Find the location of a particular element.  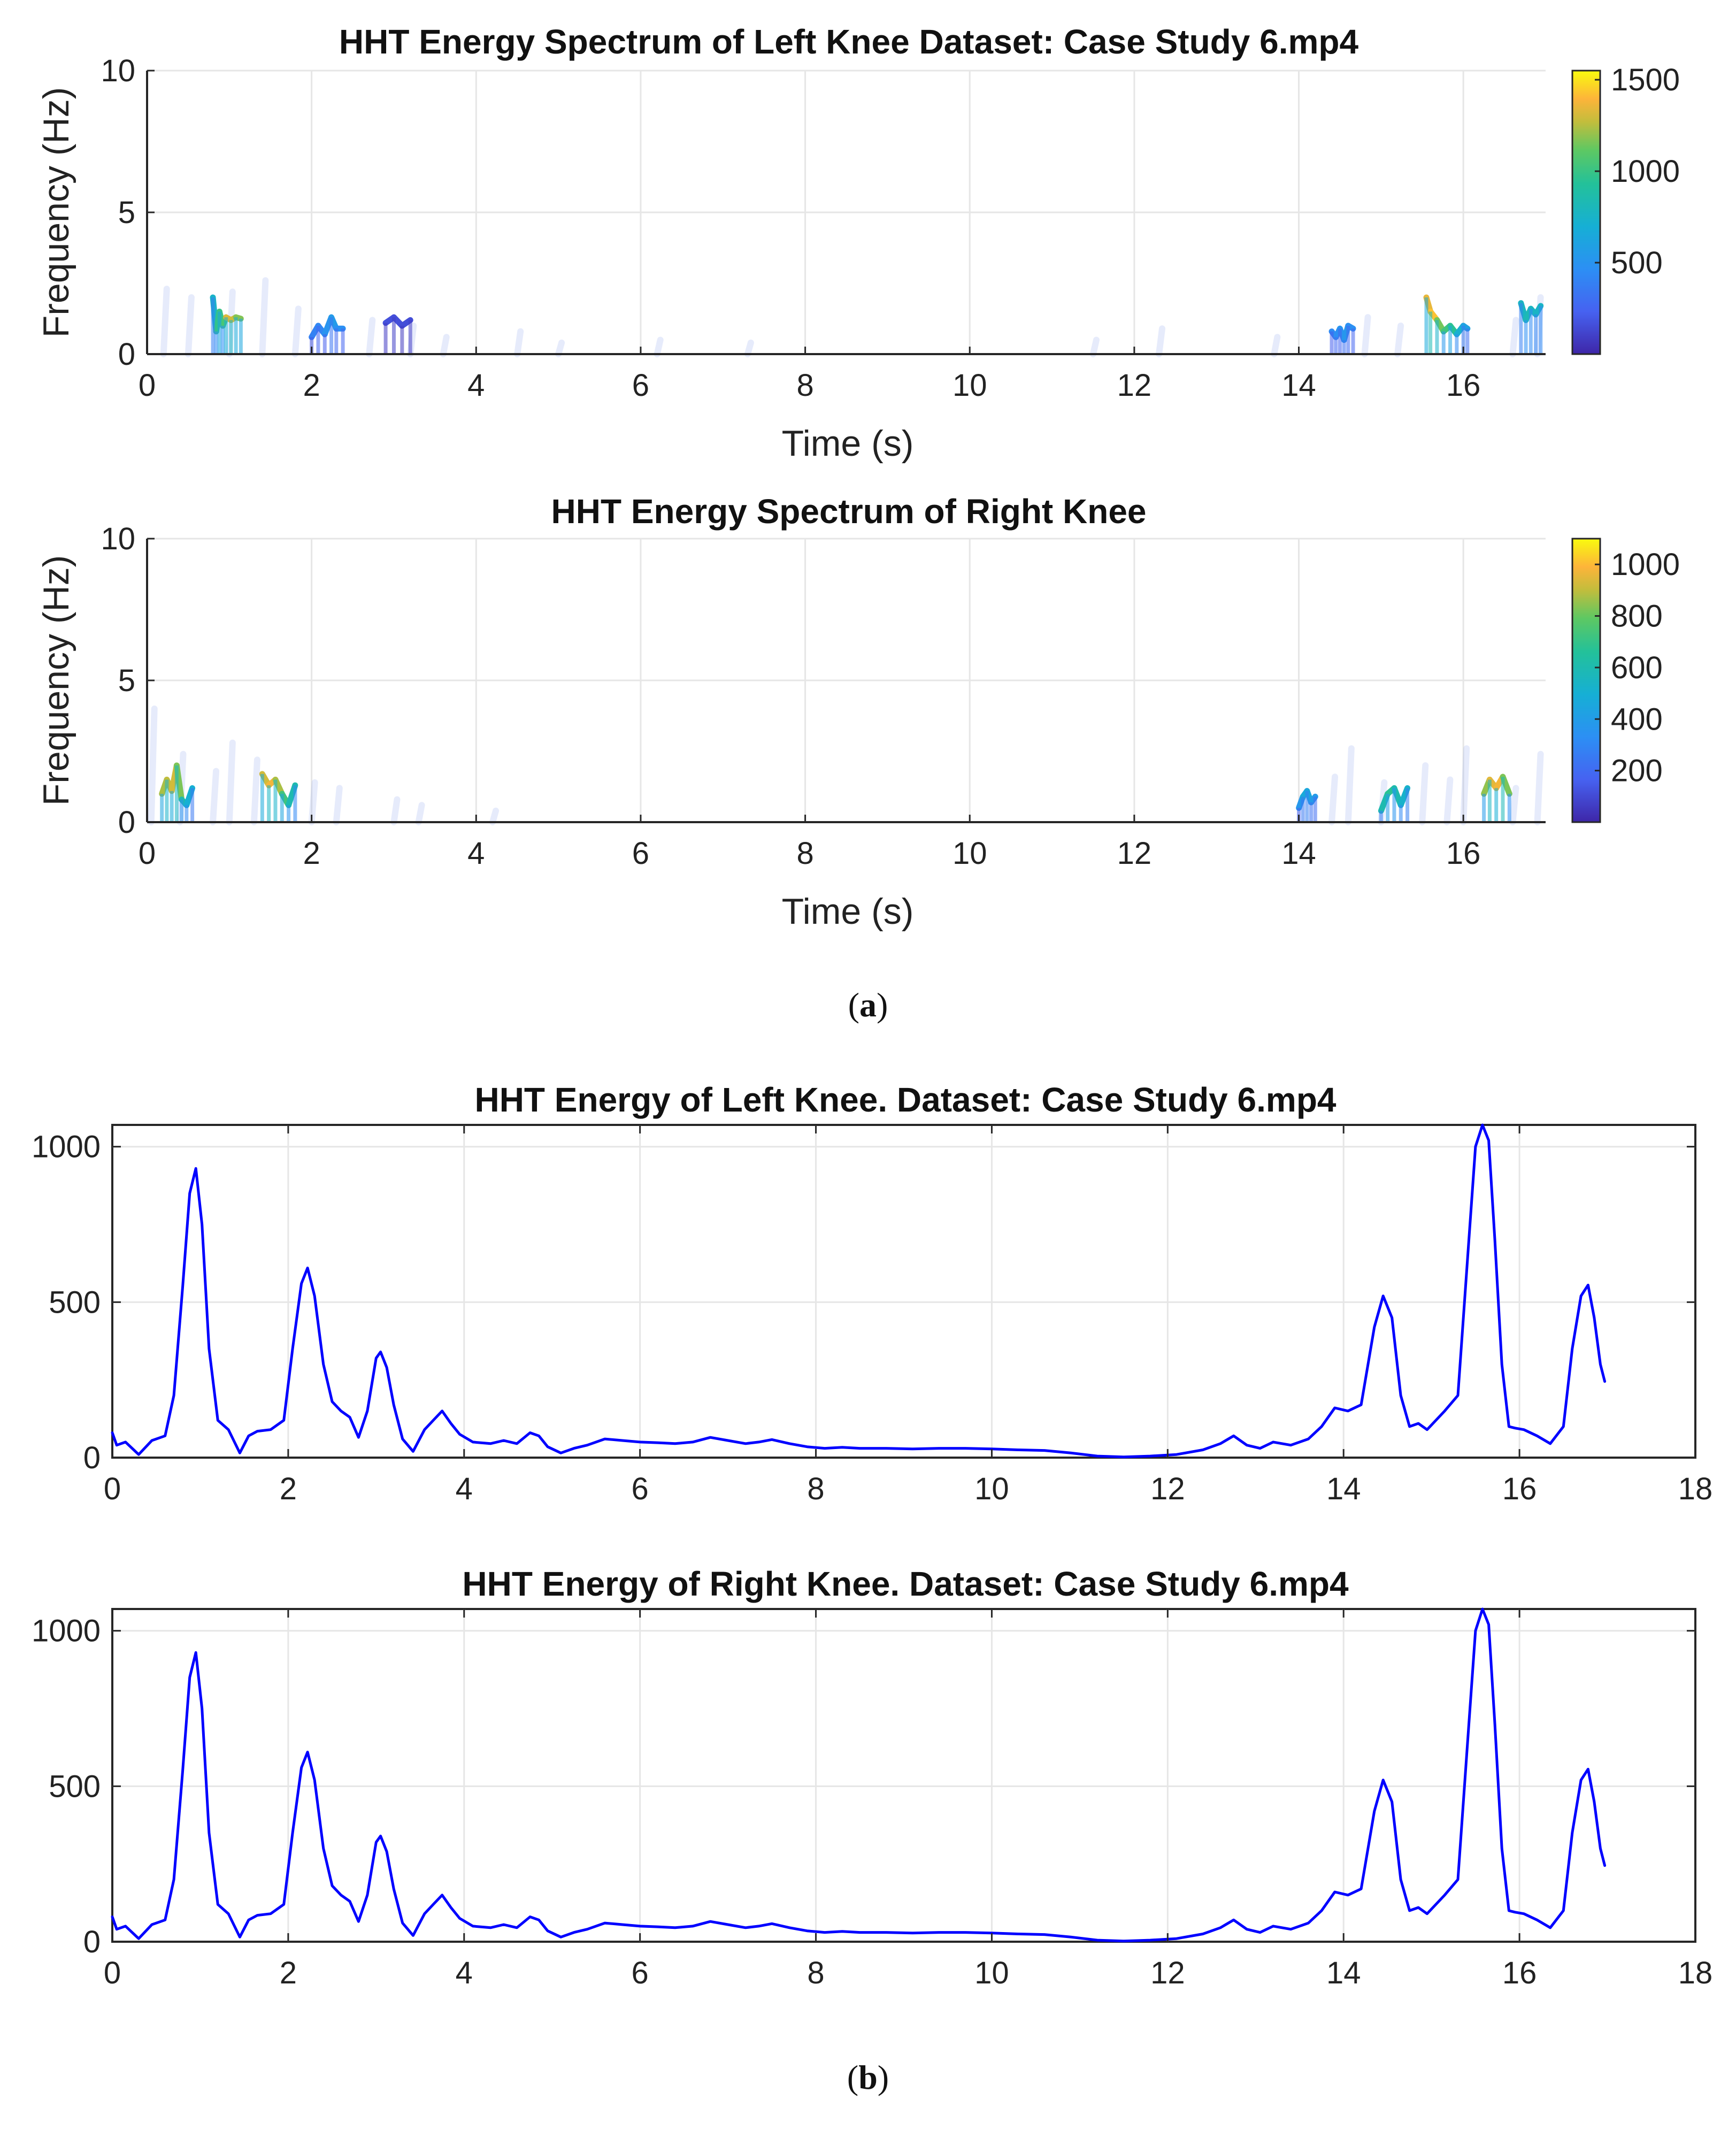

right-knee-energy-line is located at coordinates (859, 1775).